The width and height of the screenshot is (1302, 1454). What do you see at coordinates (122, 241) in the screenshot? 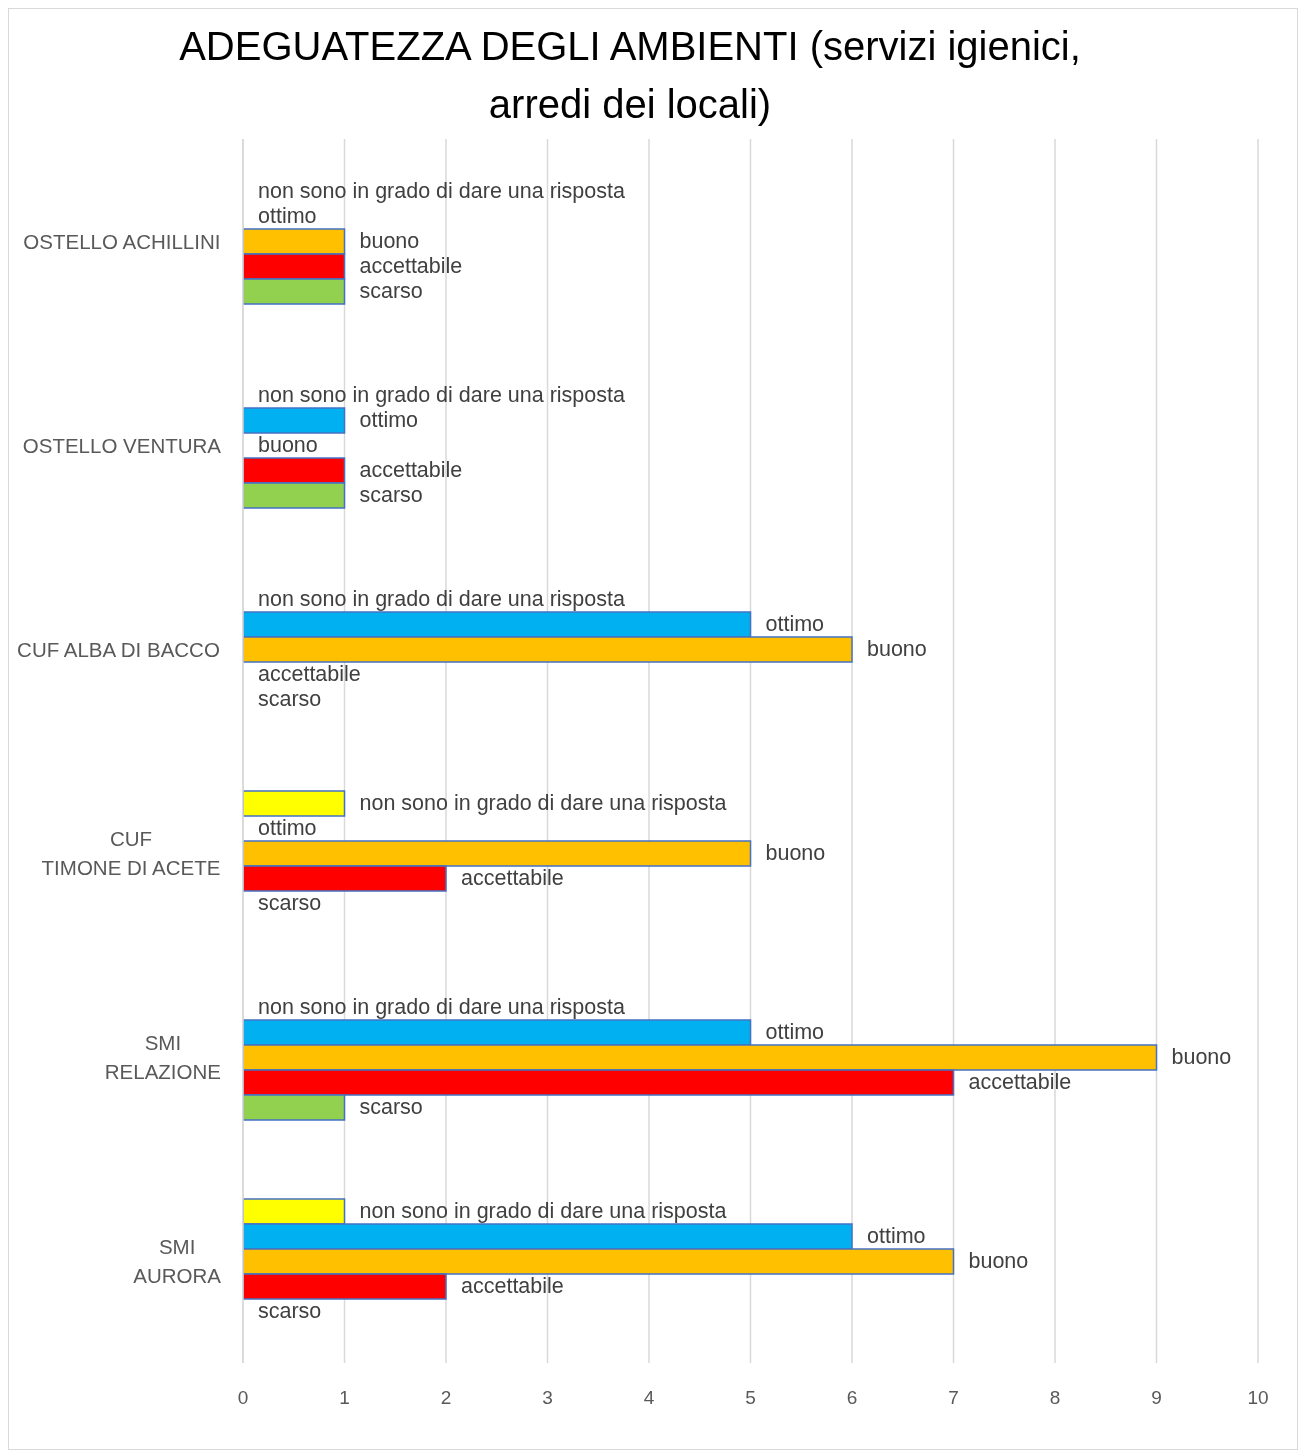
I see `y-tick-label: OSTELLO ACHILLINI` at bounding box center [122, 241].